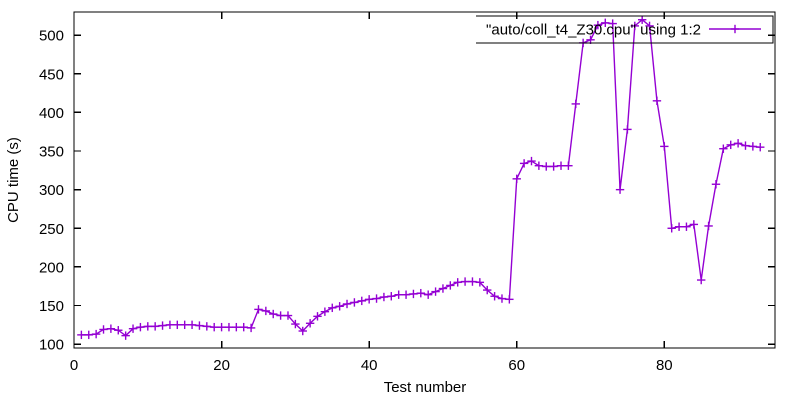 The image size is (800, 400). Describe the element at coordinates (74, 365) in the screenshot. I see `x-tick-label: 0` at that location.